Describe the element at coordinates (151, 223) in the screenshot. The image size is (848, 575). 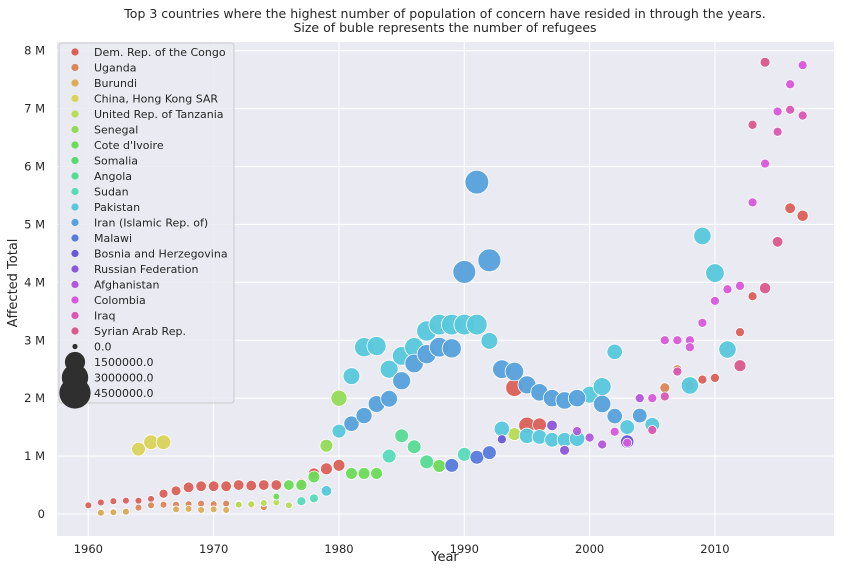
I see `legend-label: Iran (Islamic Rep. of)` at that location.